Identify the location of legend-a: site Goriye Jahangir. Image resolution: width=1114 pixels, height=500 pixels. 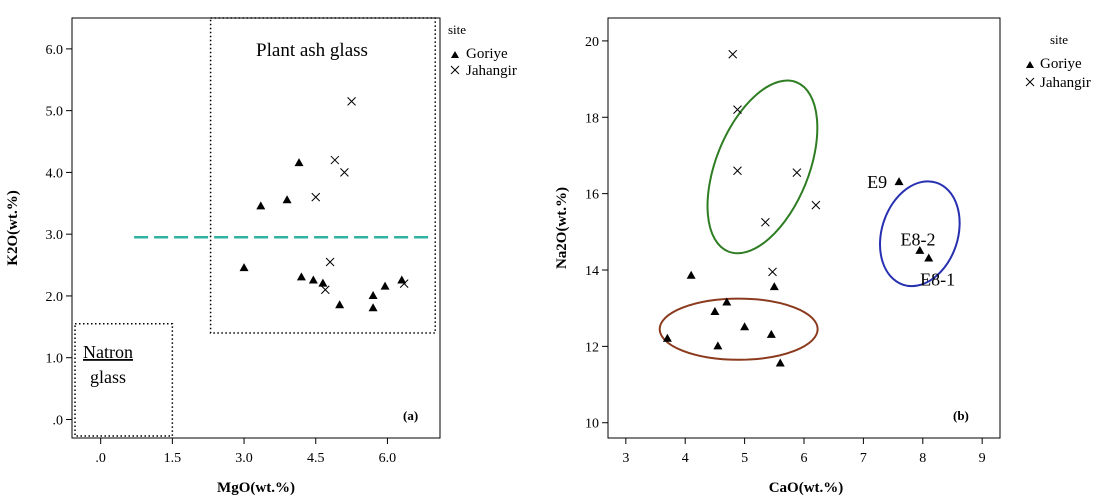
(482, 50).